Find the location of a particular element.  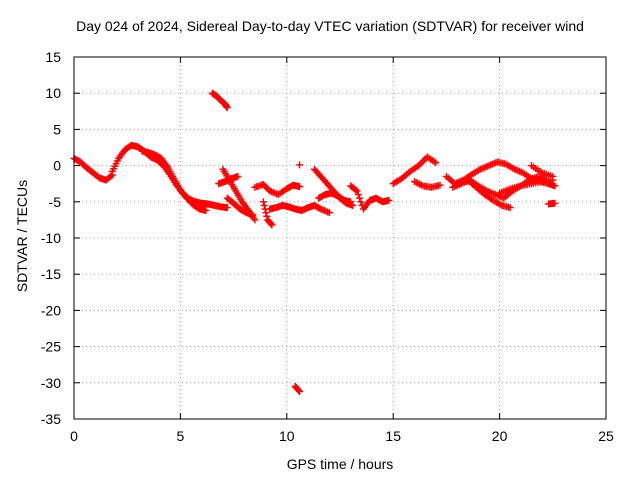

series-trace-h is located at coordinates (277, 189).